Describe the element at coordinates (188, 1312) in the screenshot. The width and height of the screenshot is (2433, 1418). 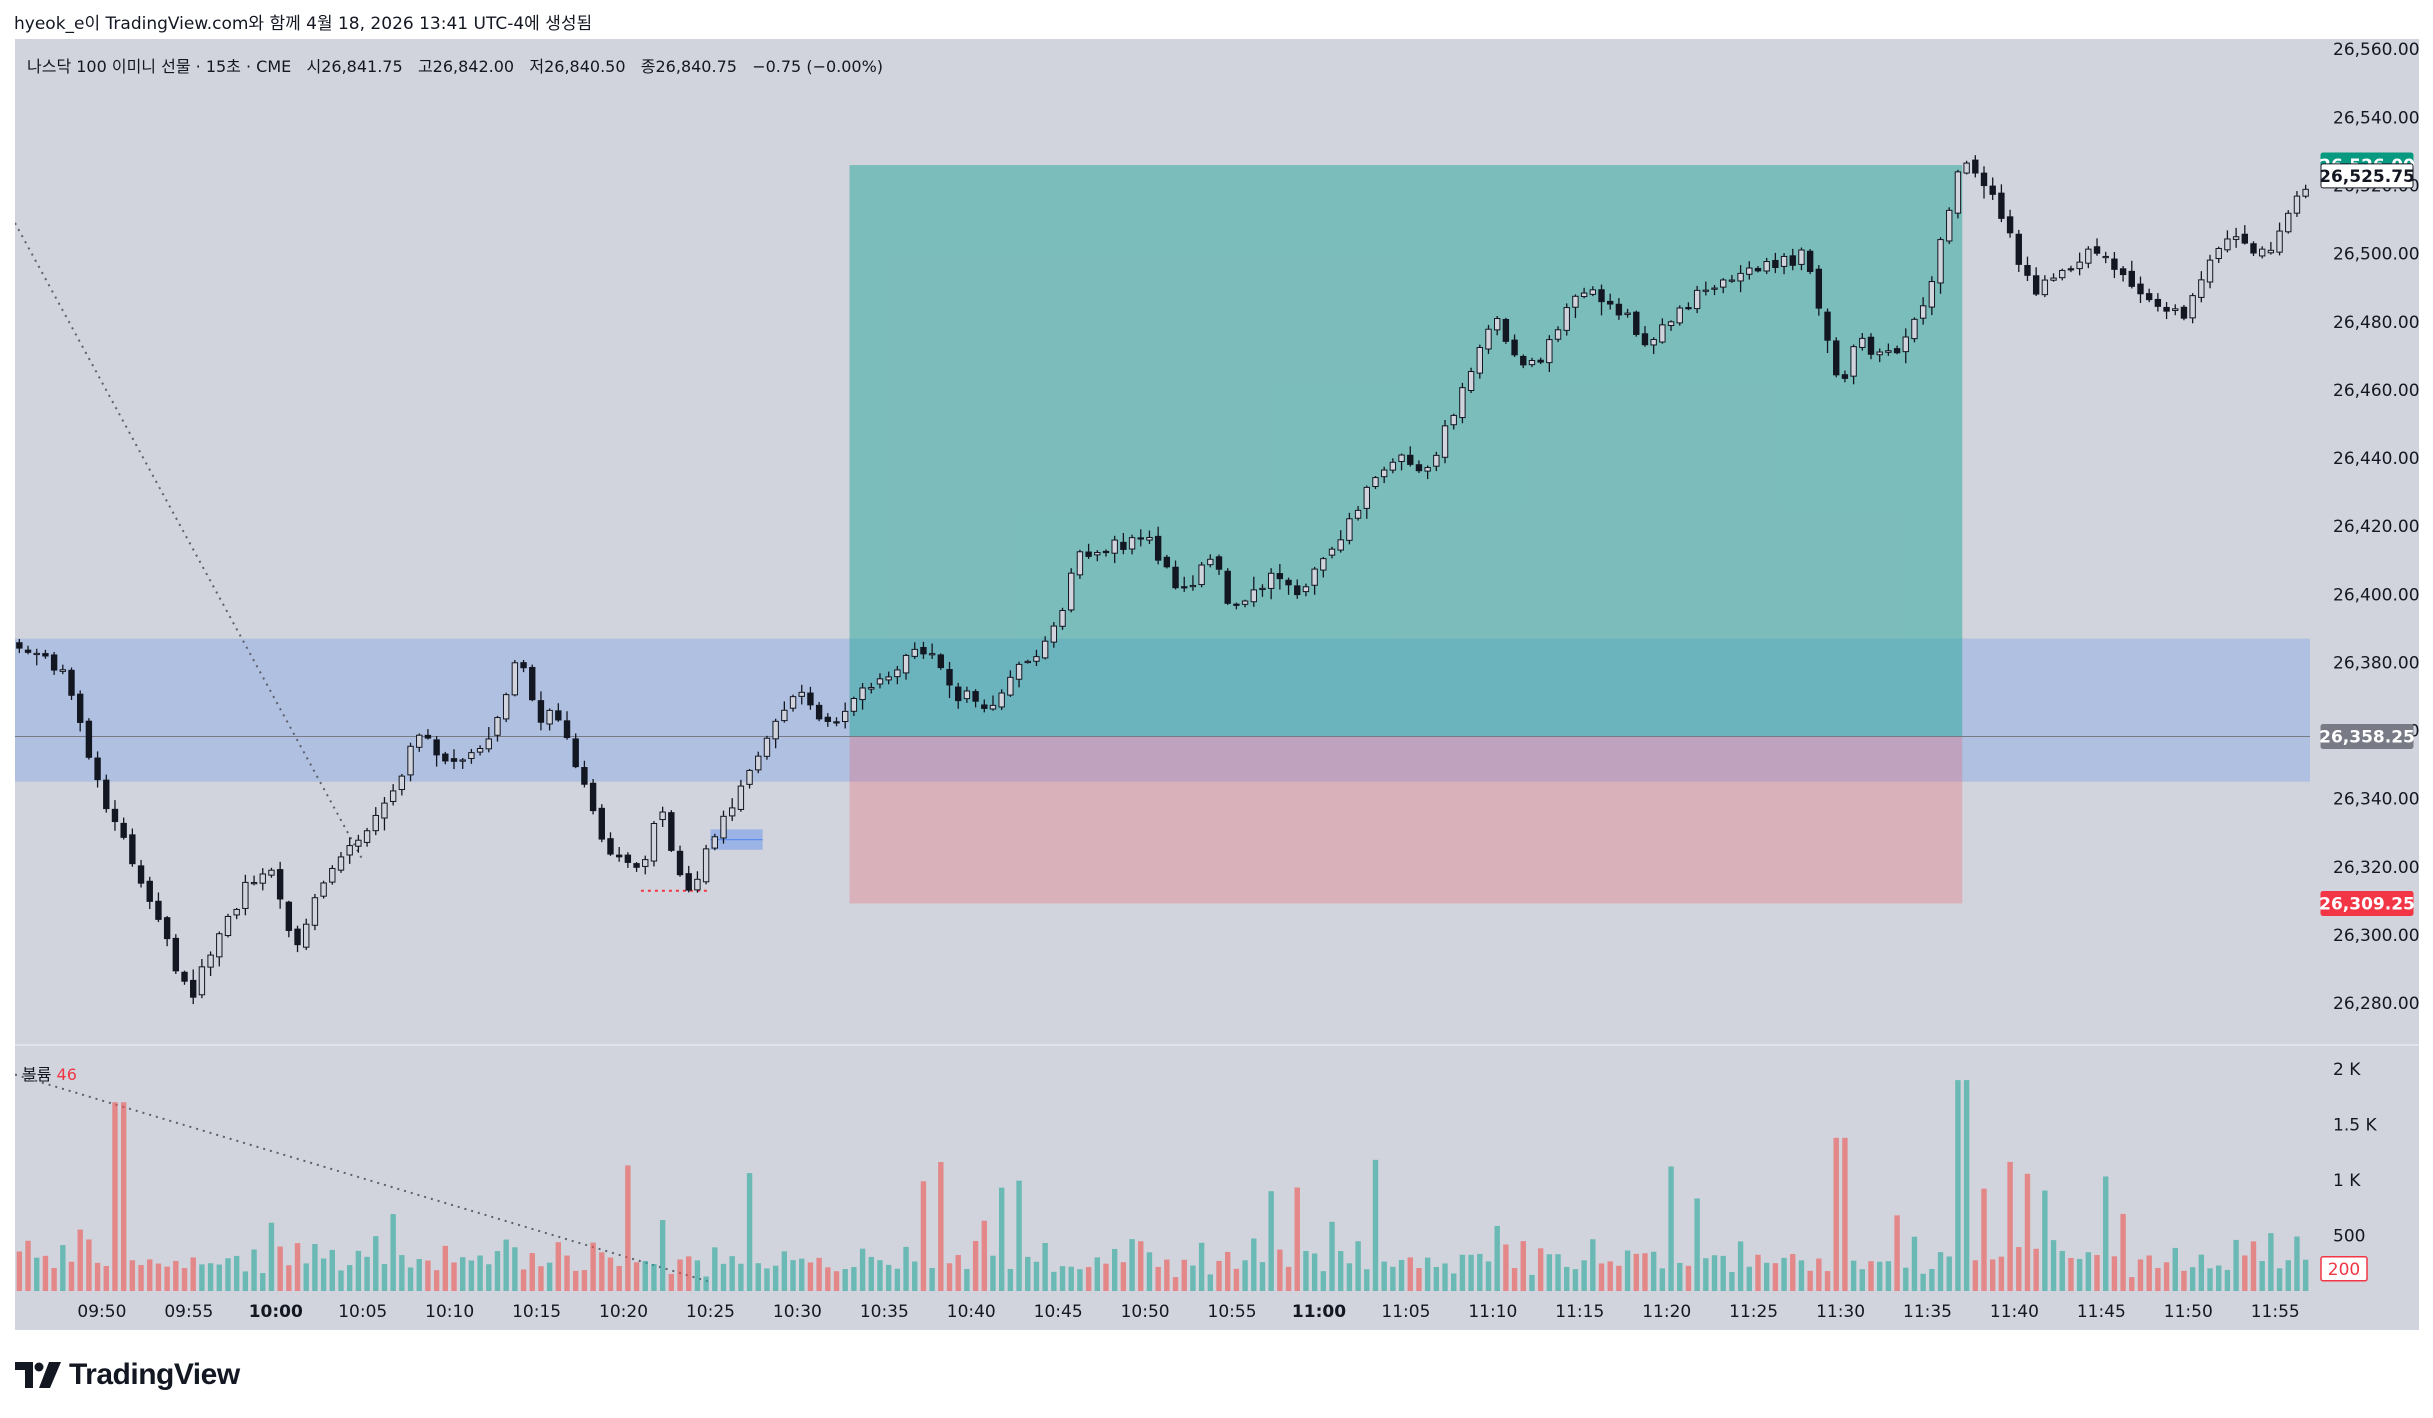
I see `time-axis-tick: 09:55` at that location.